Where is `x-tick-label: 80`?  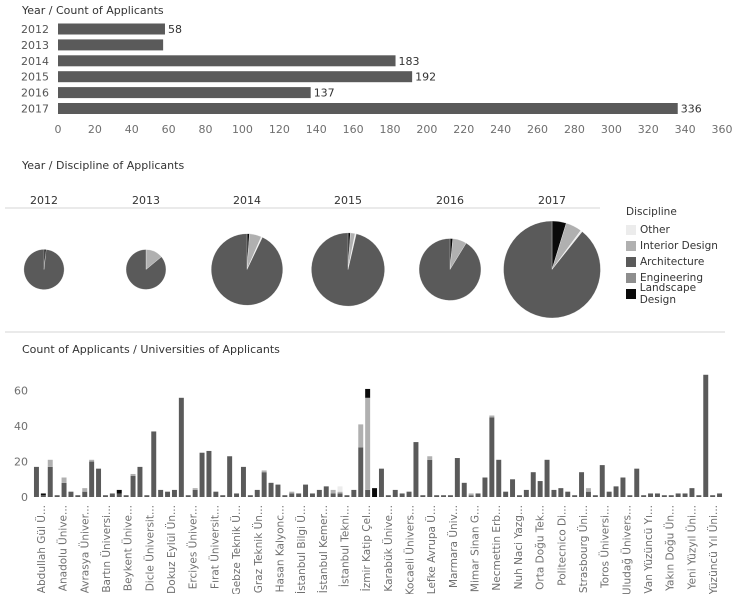 x-tick-label: 80 is located at coordinates (206, 129).